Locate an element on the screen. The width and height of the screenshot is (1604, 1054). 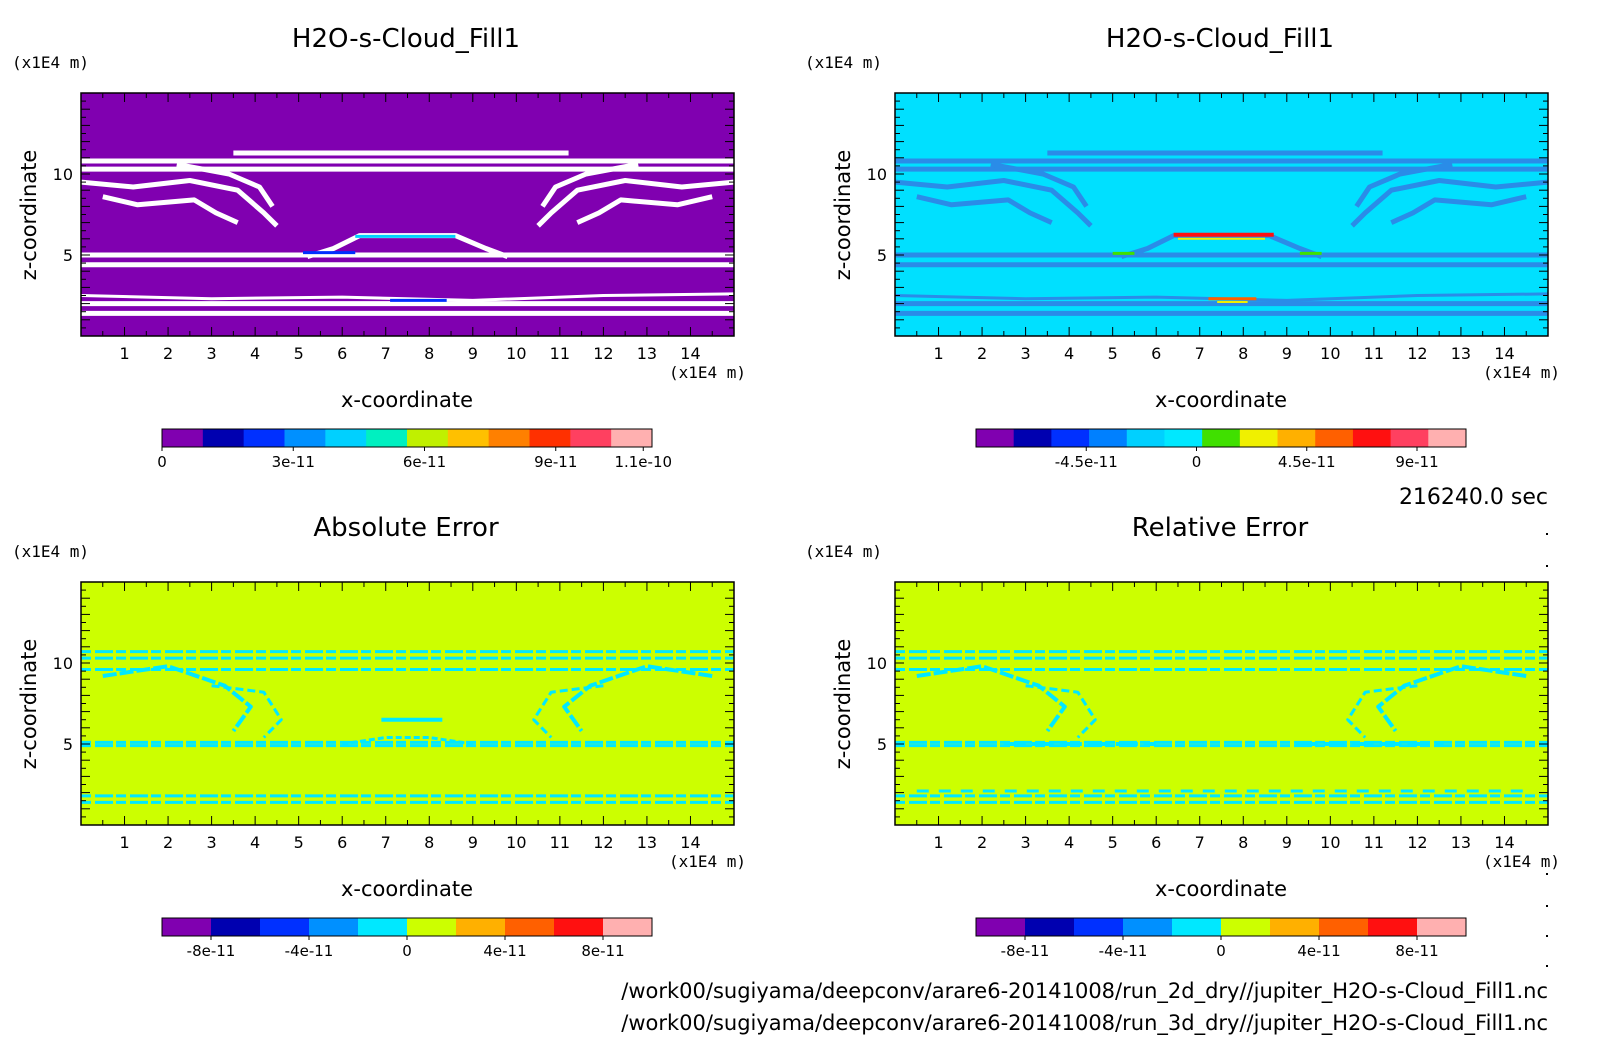
colorbar-tick-label: -8e-11 is located at coordinates (211, 951).